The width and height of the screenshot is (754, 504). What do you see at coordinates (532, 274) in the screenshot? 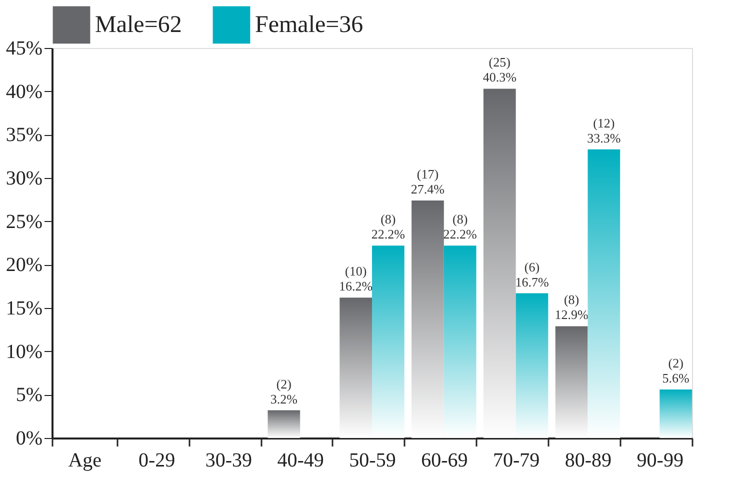
I see `data-label: (6) 16.7%` at bounding box center [532, 274].